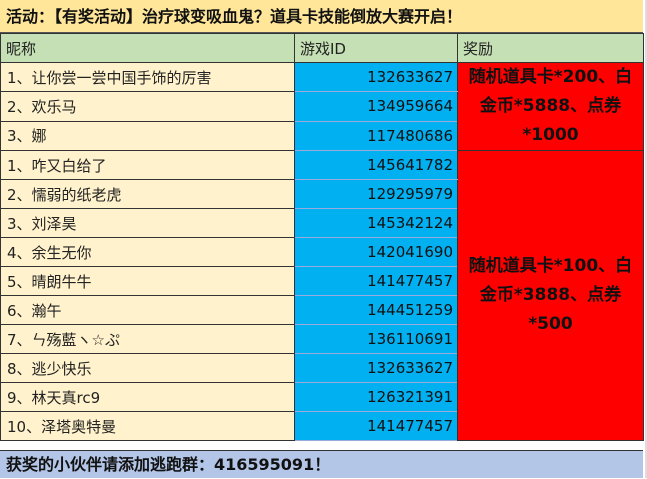  What do you see at coordinates (147, 252) in the screenshot?
I see `nickname-cell: 4、余生无你` at bounding box center [147, 252].